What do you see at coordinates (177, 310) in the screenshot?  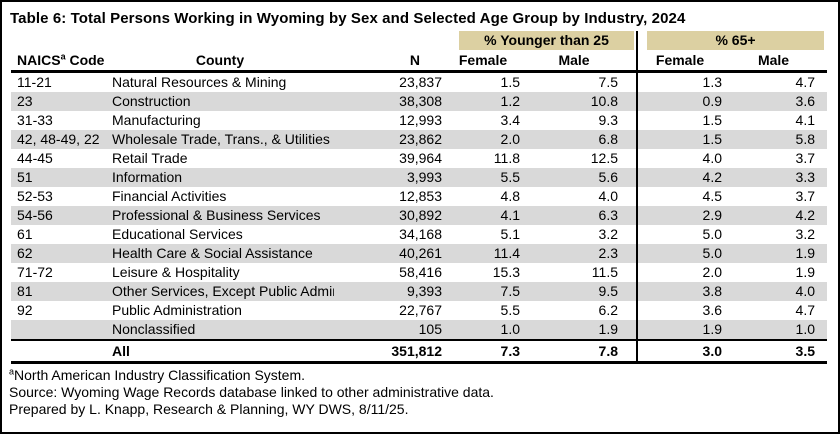 I see `cell-industry: Public Administration` at bounding box center [177, 310].